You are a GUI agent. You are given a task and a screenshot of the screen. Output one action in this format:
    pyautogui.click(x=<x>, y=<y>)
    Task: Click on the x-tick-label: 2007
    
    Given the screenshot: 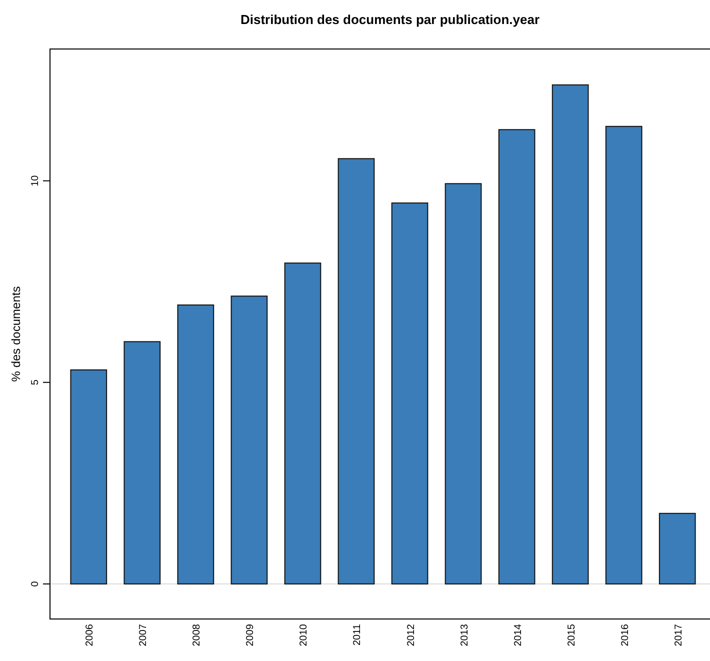 What is the action you would take?
    pyautogui.click(x=144, y=635)
    